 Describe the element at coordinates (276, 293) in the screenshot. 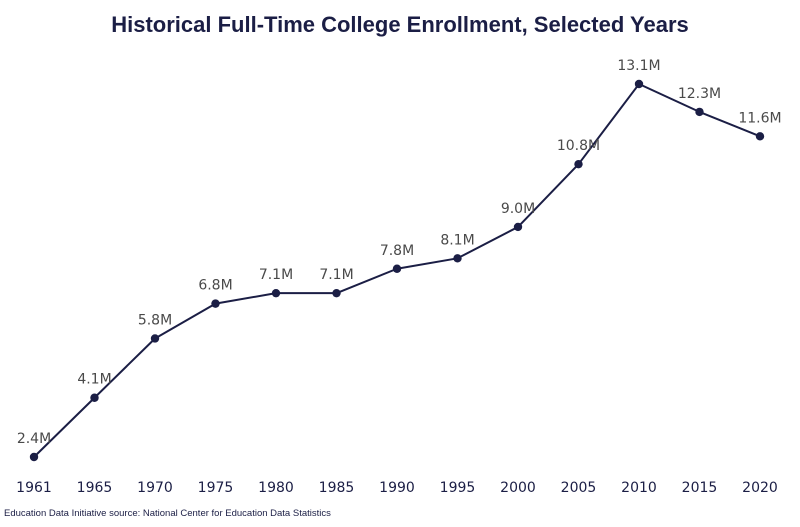

I see `data-point-1980` at that location.